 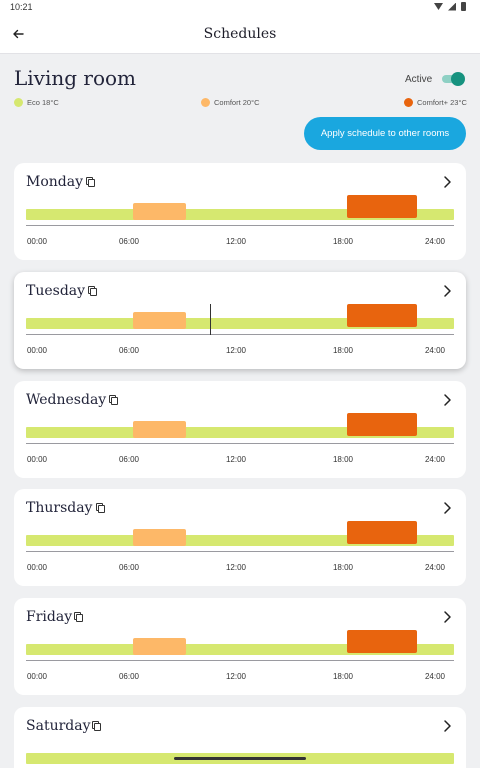 What do you see at coordinates (18, 102) in the screenshot?
I see `legend-eco-dot` at bounding box center [18, 102].